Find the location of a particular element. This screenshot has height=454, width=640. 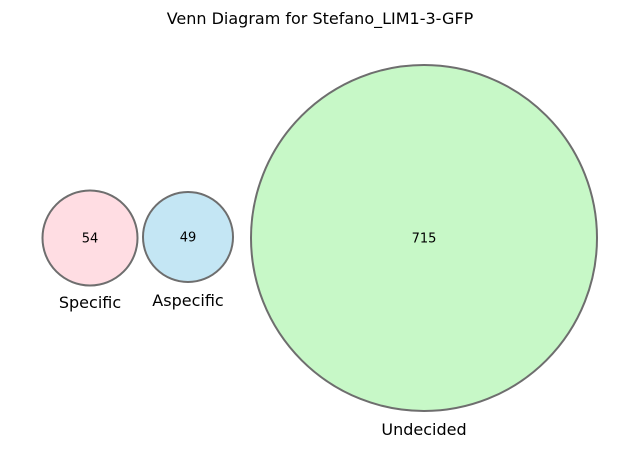

set-aspecific-circle is located at coordinates (188, 237).